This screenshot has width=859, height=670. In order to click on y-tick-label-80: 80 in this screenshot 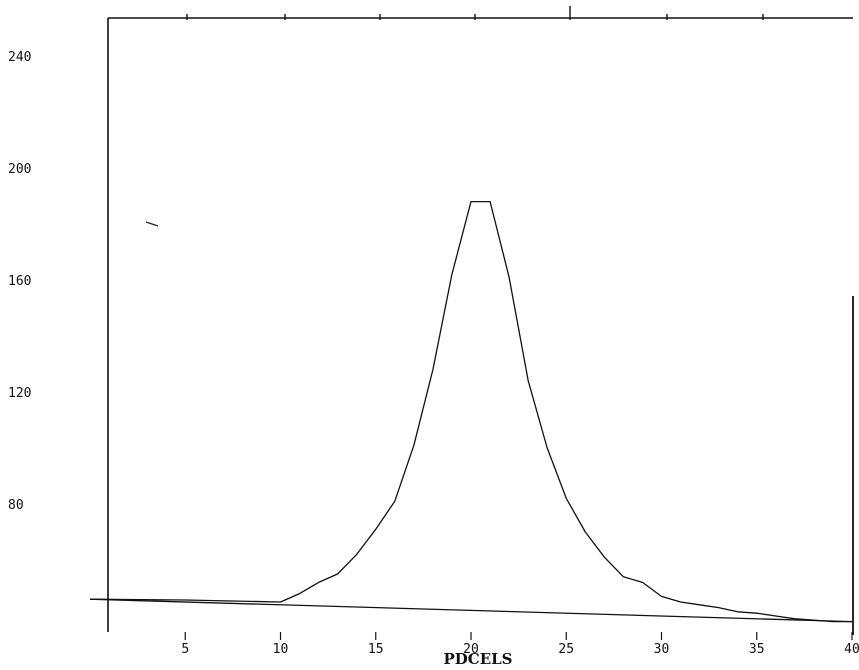, I will do `click(16, 505)`.